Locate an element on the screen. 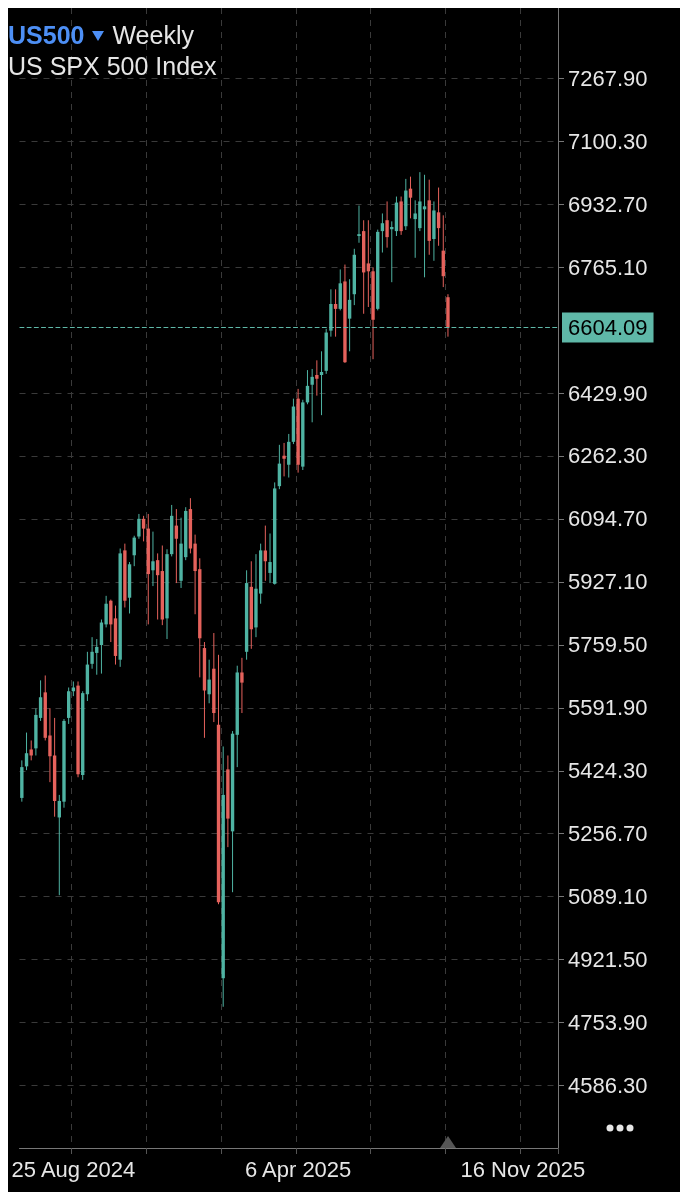 This screenshot has width=688, height=1200. text: US SPX 500 Index is located at coordinates (112, 66).